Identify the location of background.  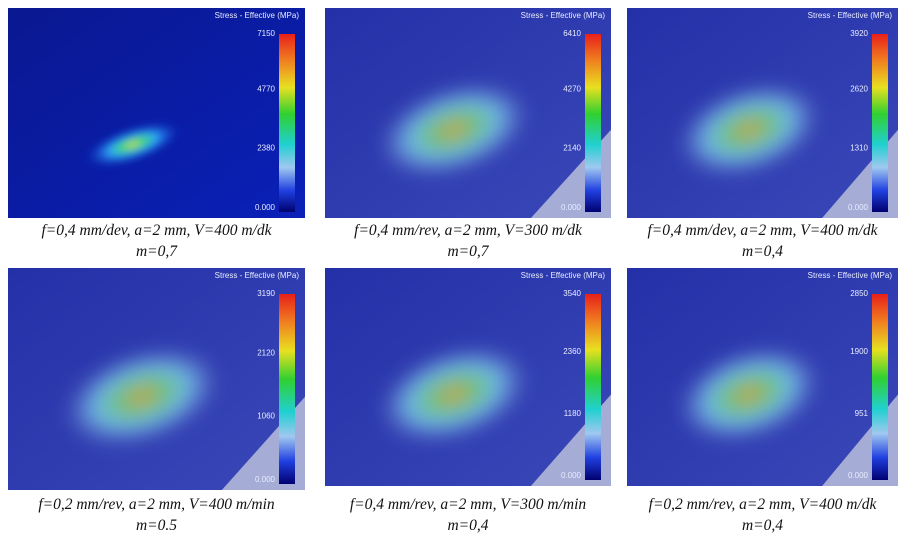
(156, 113).